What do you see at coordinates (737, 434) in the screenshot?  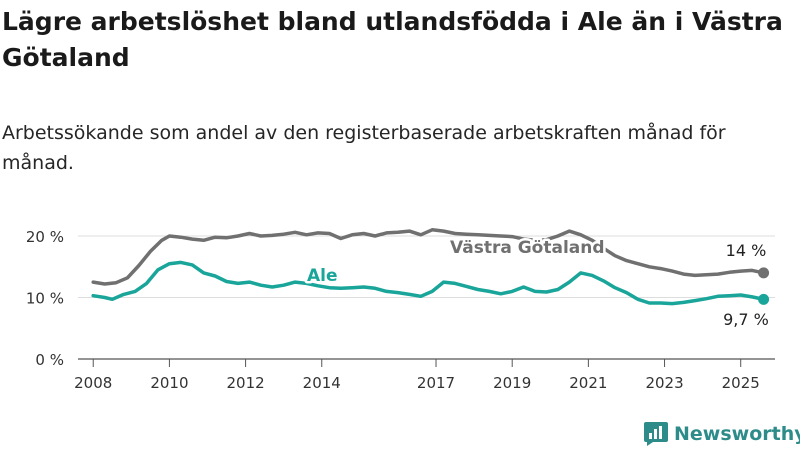 I see `brand-name: Newsworthy` at bounding box center [737, 434].